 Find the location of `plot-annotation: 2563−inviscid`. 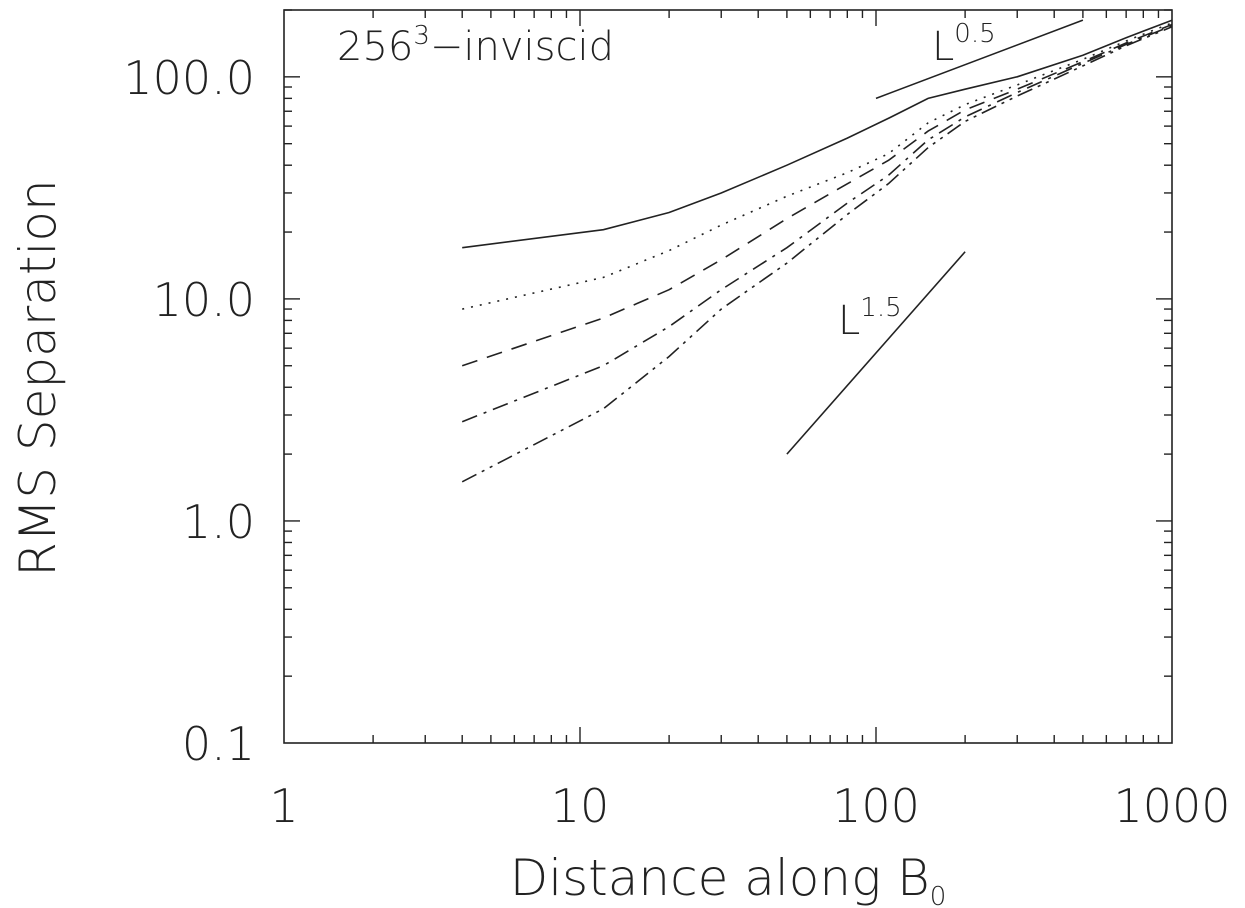

plot-annotation: 2563−inviscid is located at coordinates (475, 45).